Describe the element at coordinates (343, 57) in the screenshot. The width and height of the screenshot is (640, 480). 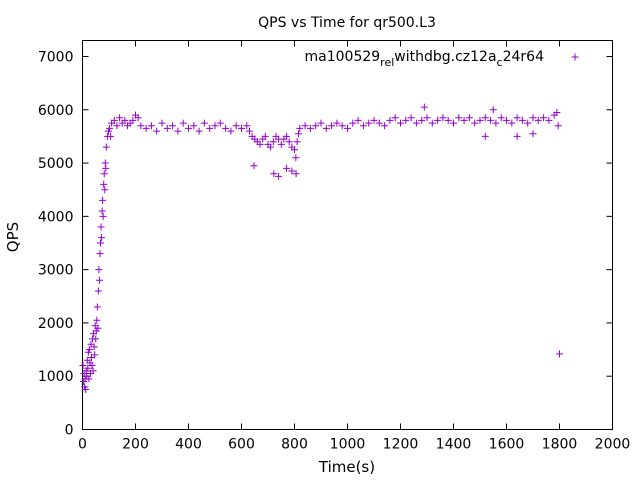
I see `legend-label-part: ma100529` at that location.